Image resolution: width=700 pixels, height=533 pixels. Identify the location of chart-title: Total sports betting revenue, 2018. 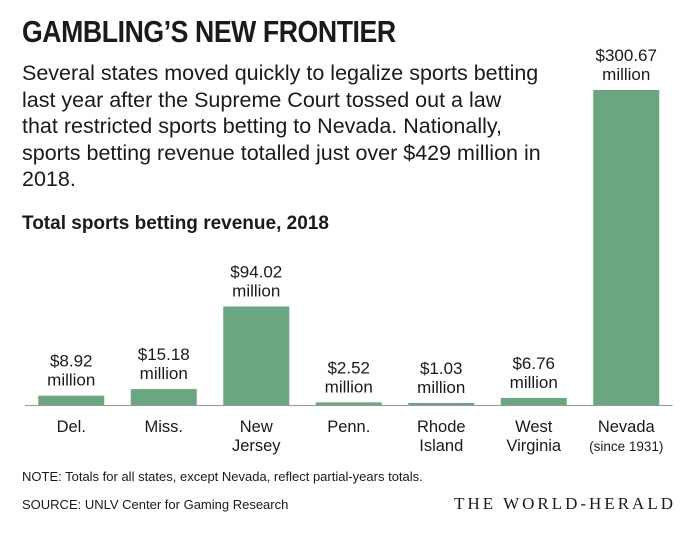
(175, 223).